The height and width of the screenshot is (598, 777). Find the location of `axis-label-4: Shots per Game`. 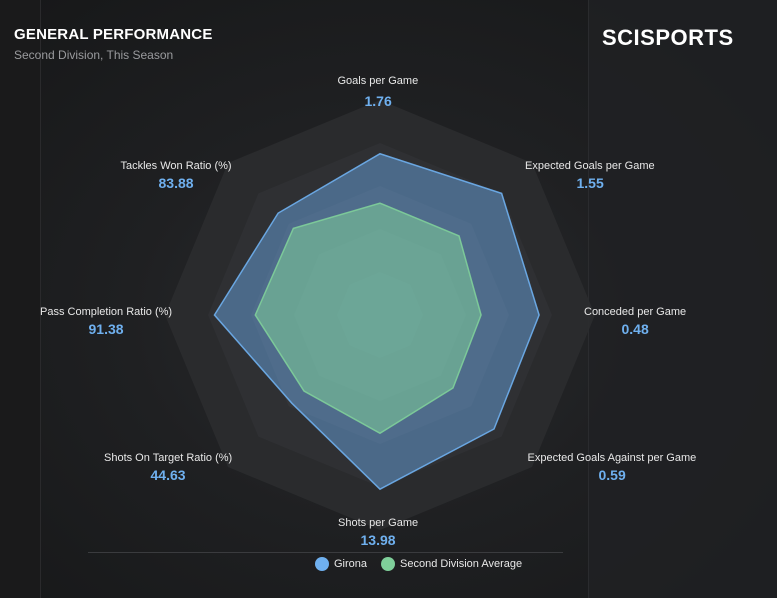

axis-label-4: Shots per Game is located at coordinates (378, 523).